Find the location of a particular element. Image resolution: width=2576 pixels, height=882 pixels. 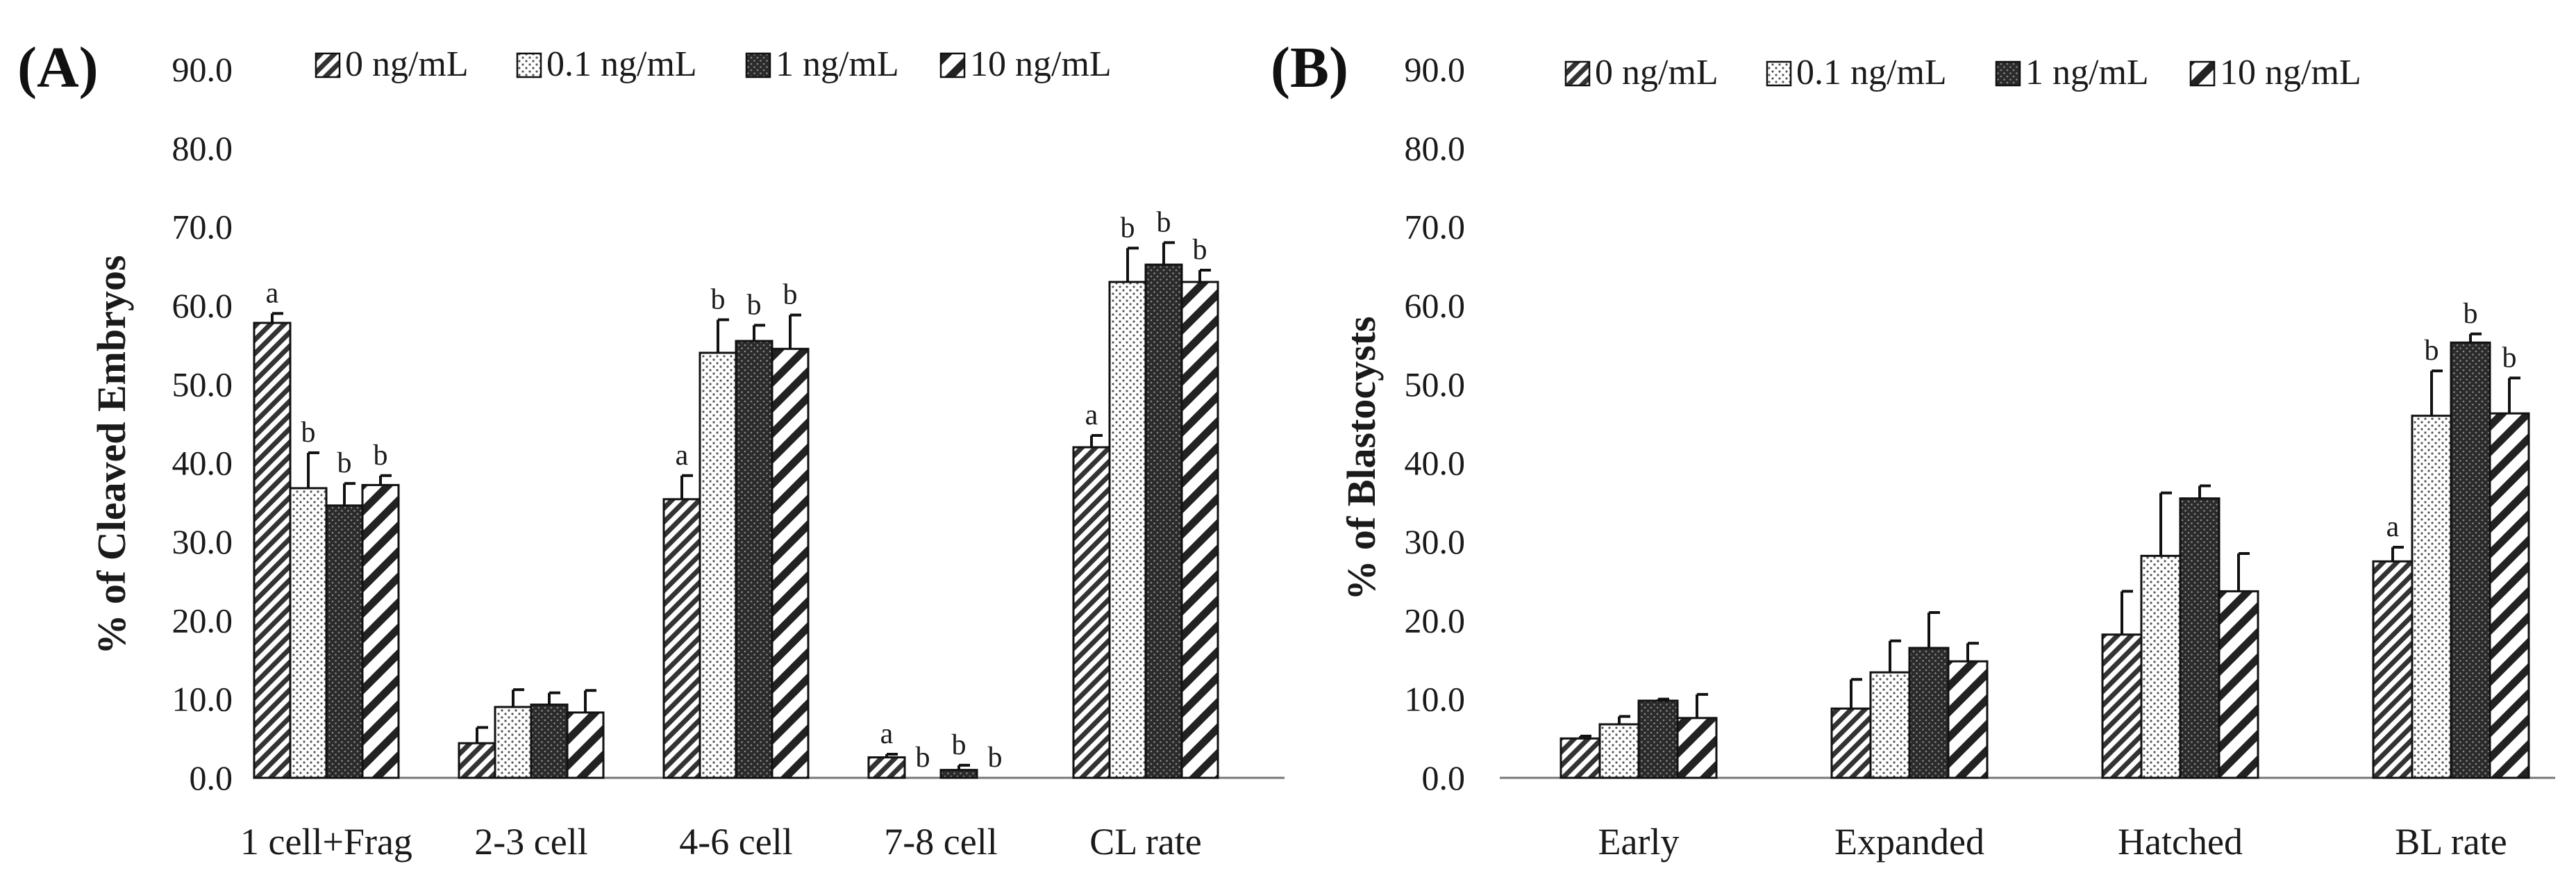

category-label: Hatched is located at coordinates (2180, 842).